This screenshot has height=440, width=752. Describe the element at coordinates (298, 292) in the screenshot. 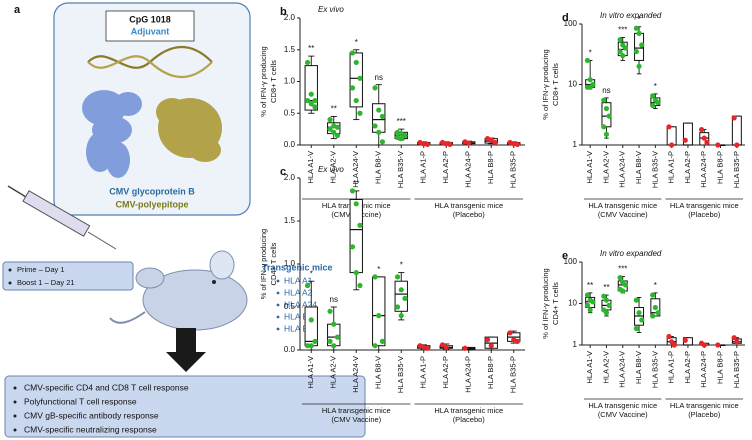

I see `strain: HLA A2` at that location.